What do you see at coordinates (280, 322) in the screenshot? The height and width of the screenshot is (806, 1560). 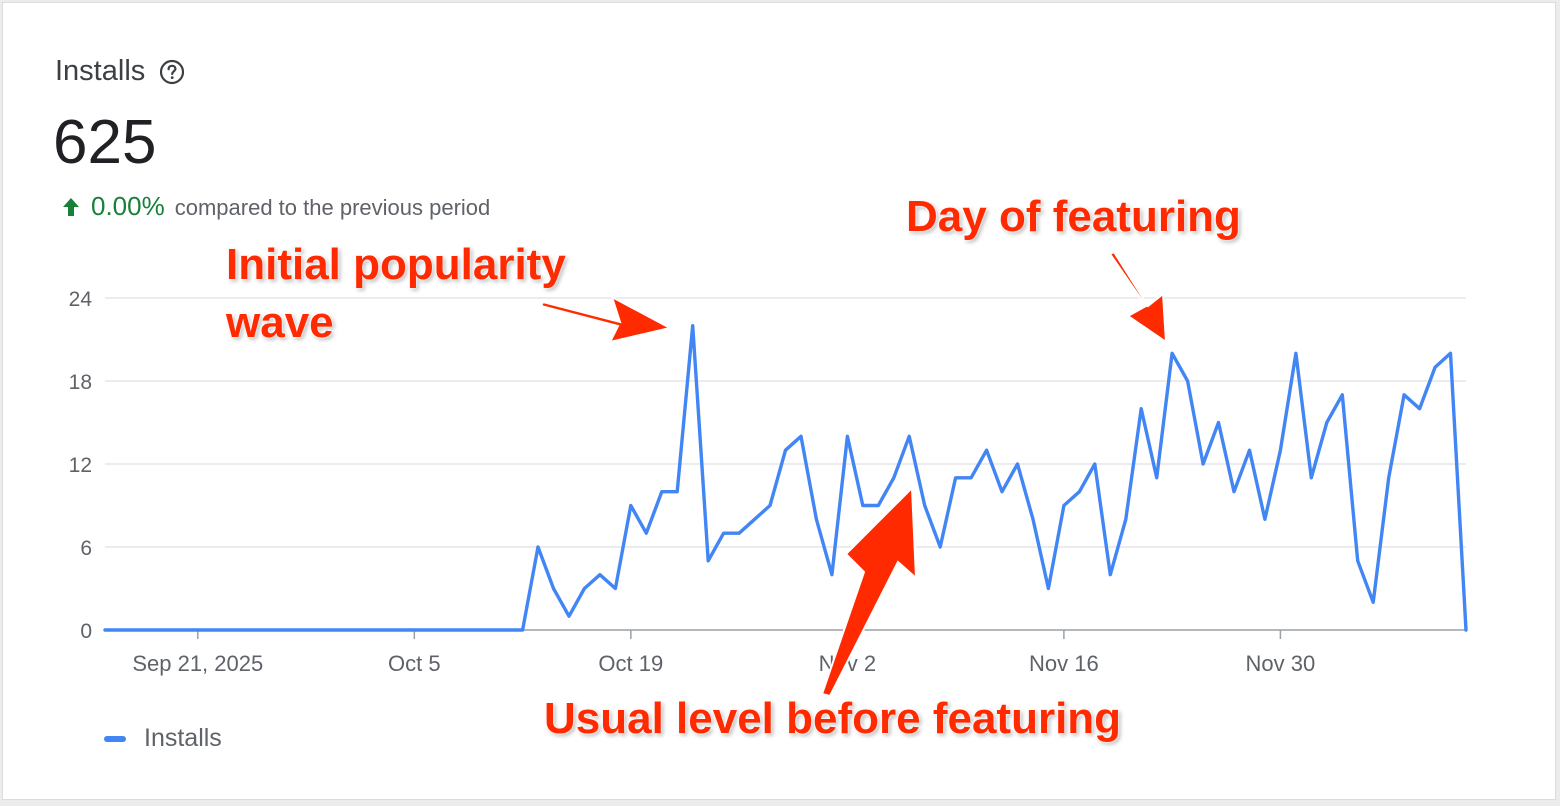 I see `annotation-initial-line-2: wave` at bounding box center [280, 322].